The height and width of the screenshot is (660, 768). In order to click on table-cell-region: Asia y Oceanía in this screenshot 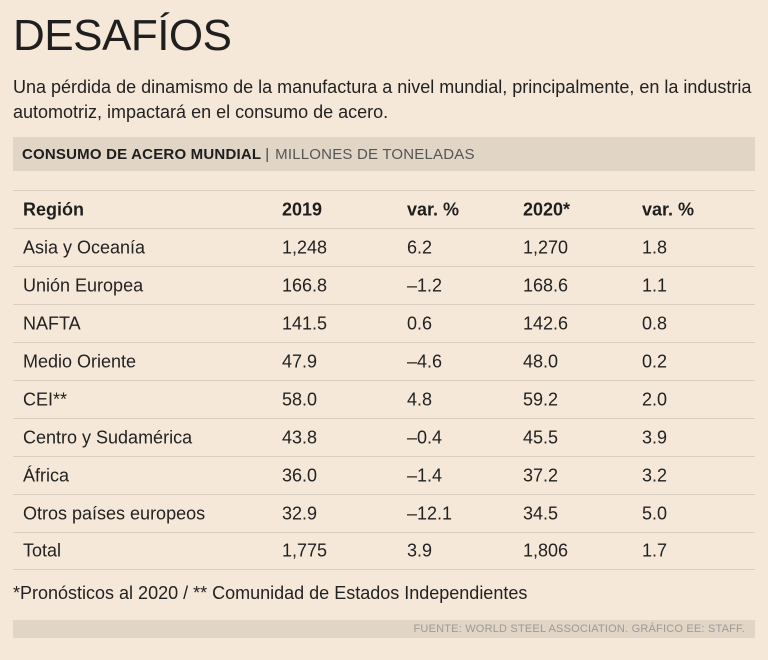, I will do `click(84, 247)`.